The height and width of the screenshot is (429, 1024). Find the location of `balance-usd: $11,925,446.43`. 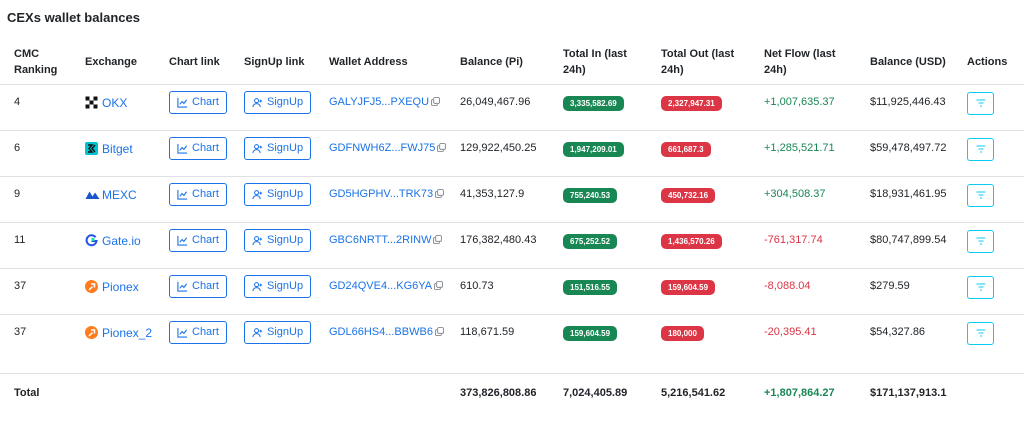

balance-usd: $11,925,446.43 is located at coordinates (904, 107).